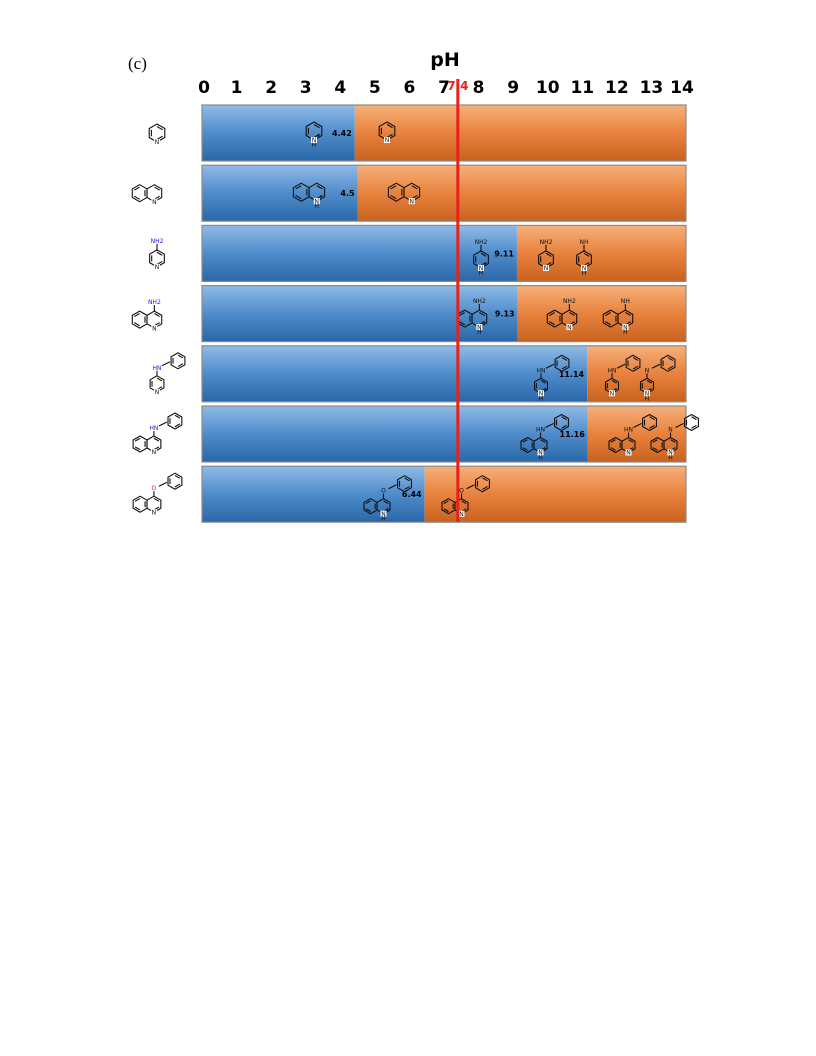 The width and height of the screenshot is (816, 1056). Describe the element at coordinates (548, 88) in the screenshot. I see `x-tick-label: 10` at that location.